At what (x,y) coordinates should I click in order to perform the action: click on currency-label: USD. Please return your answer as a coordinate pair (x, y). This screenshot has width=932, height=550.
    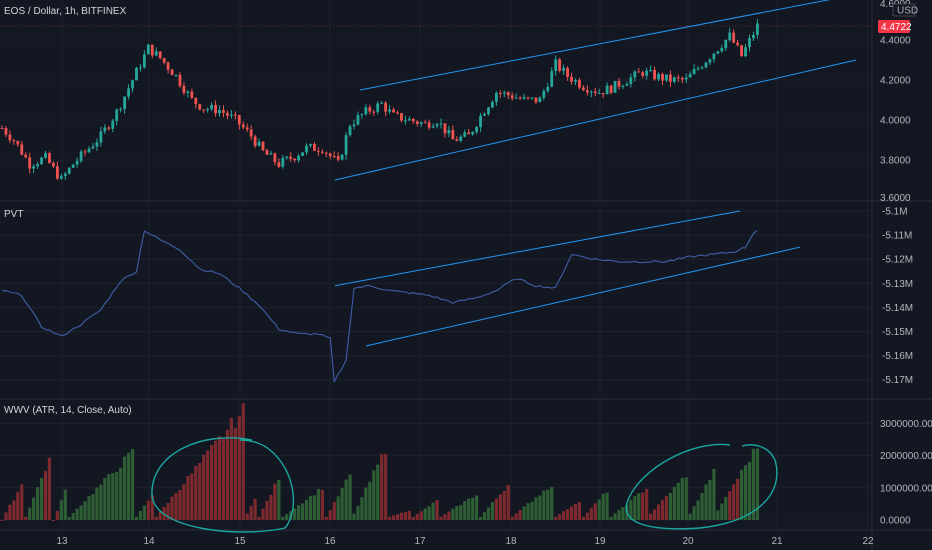
    Looking at the image, I should click on (905, 10).